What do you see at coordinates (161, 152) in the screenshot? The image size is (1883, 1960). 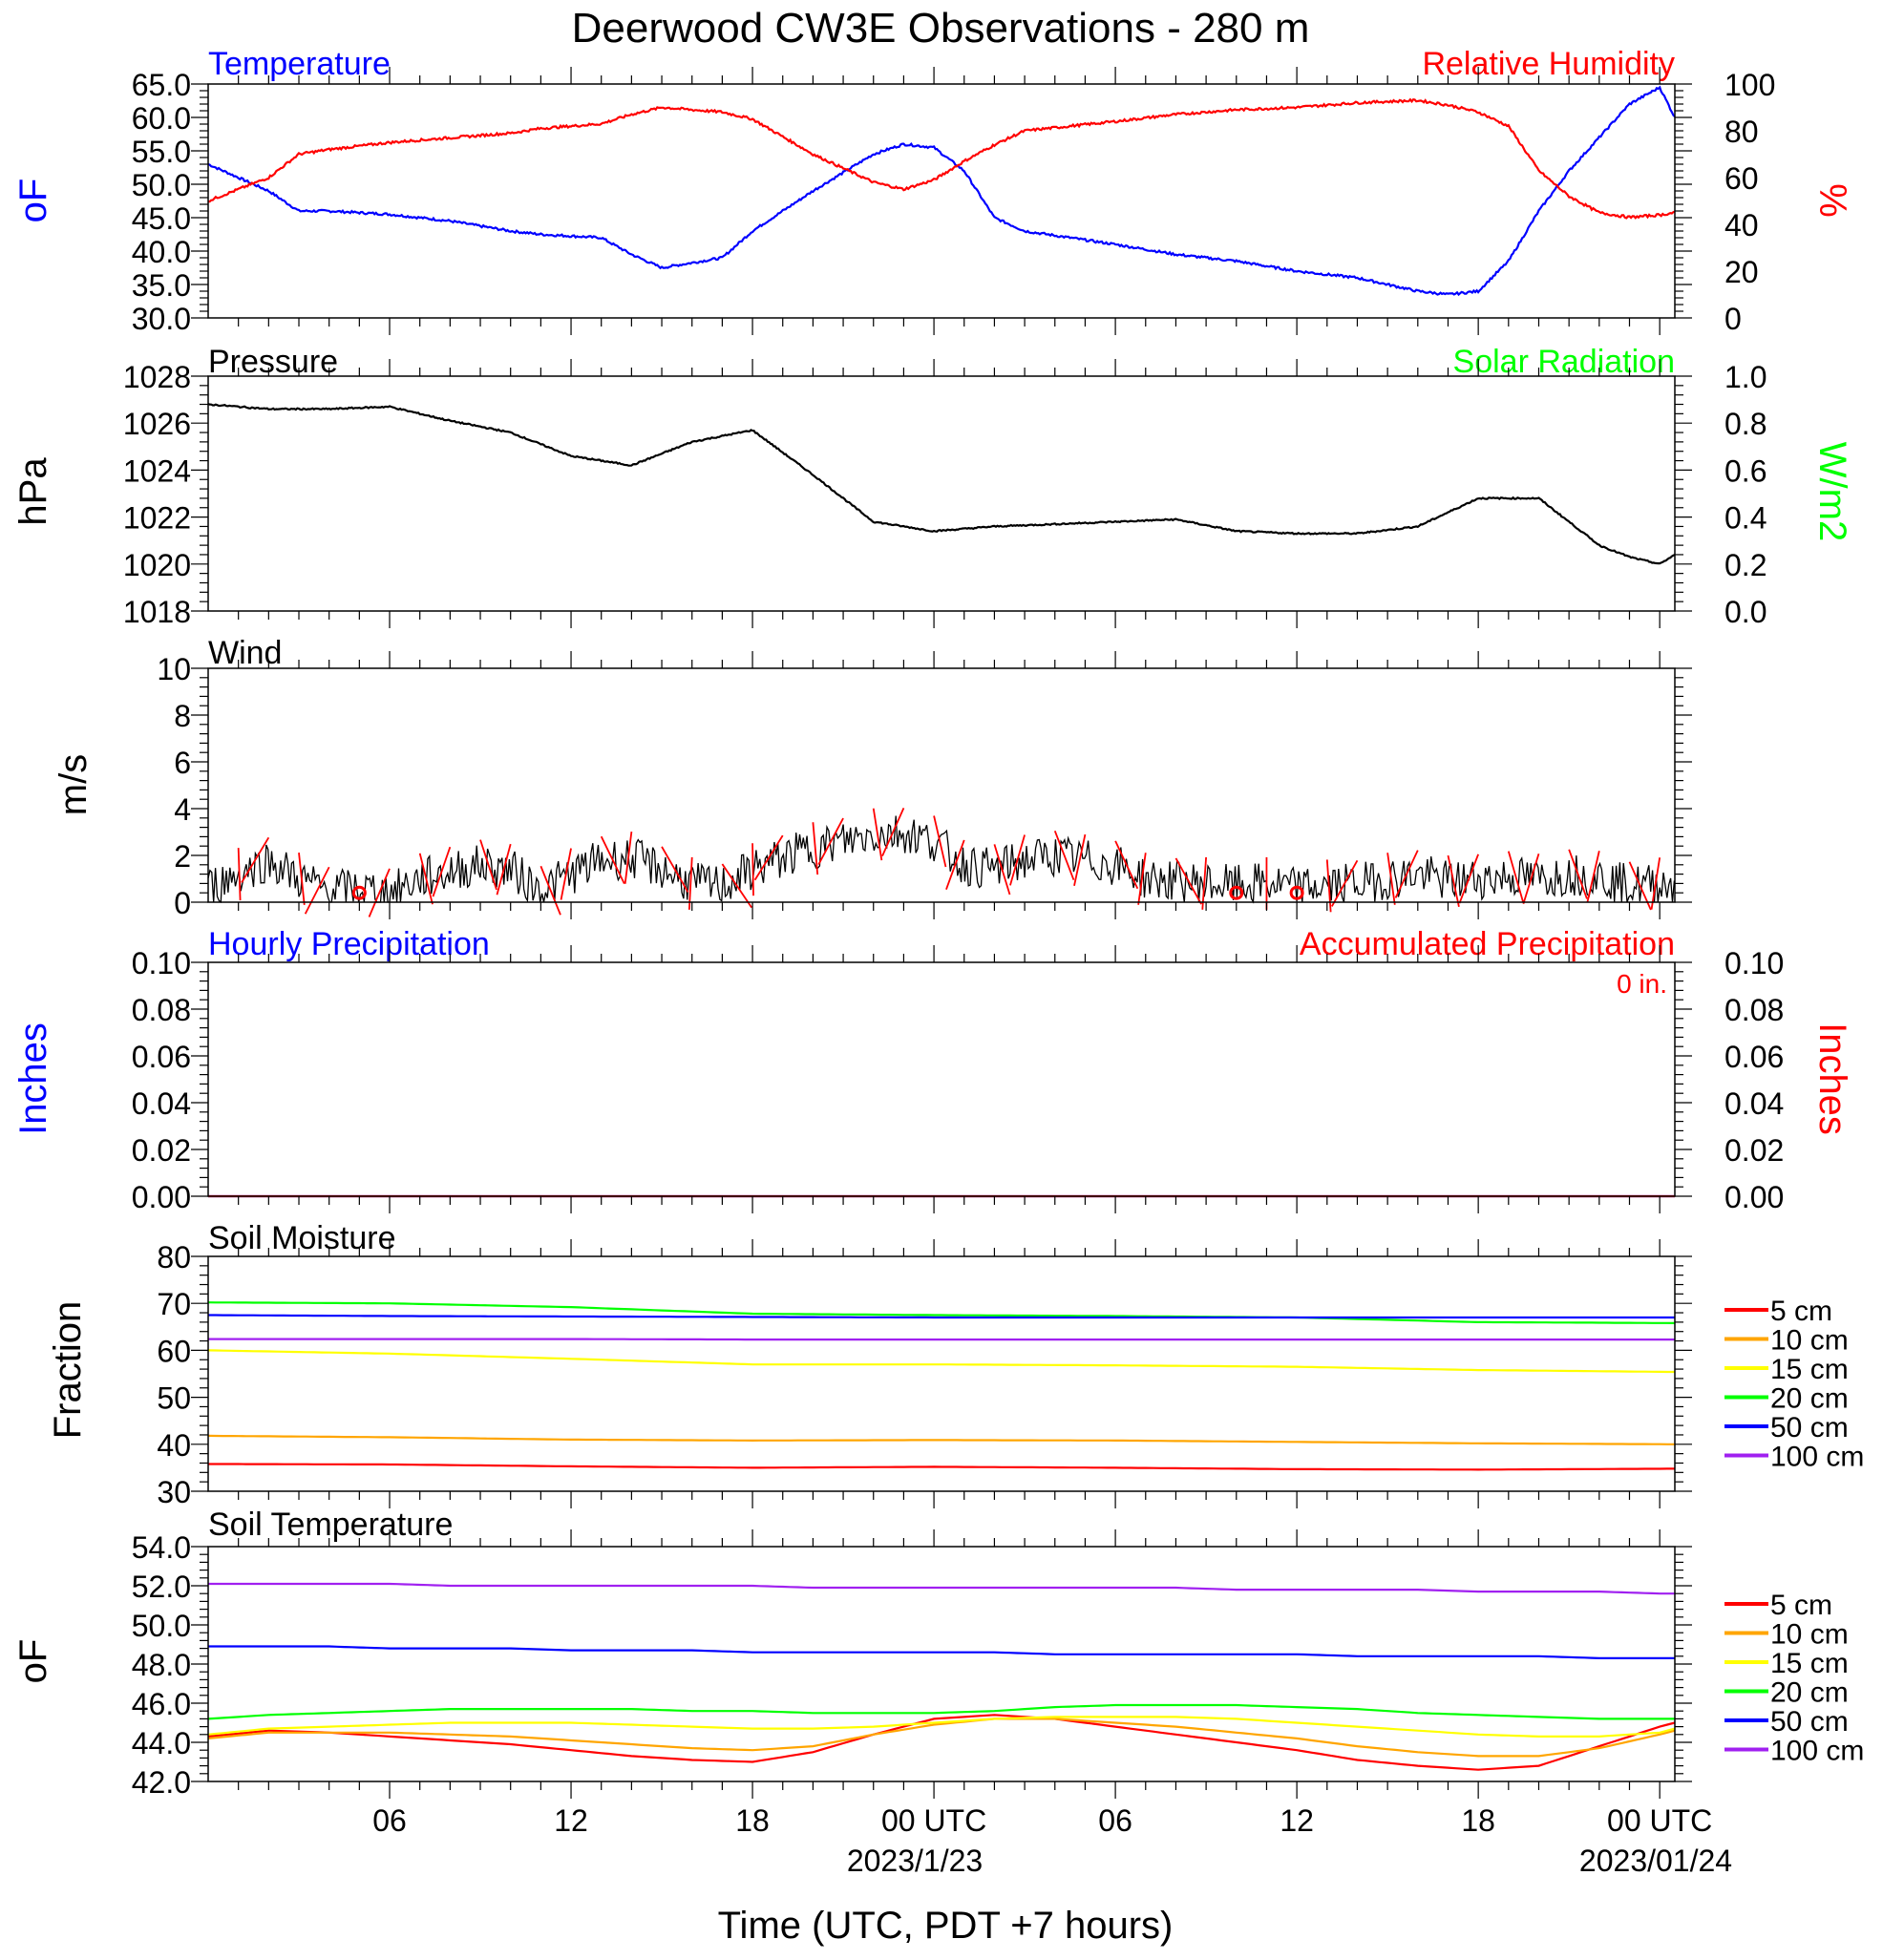 I see `left-tick-label: 55.0` at bounding box center [161, 152].